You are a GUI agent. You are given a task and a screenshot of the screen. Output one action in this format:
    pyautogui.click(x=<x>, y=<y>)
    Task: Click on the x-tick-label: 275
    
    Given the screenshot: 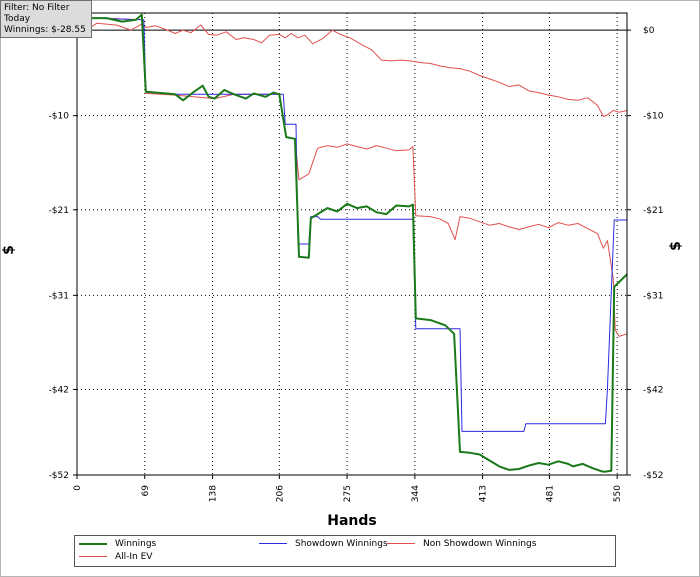 What is the action you would take?
    pyautogui.click(x=348, y=493)
    